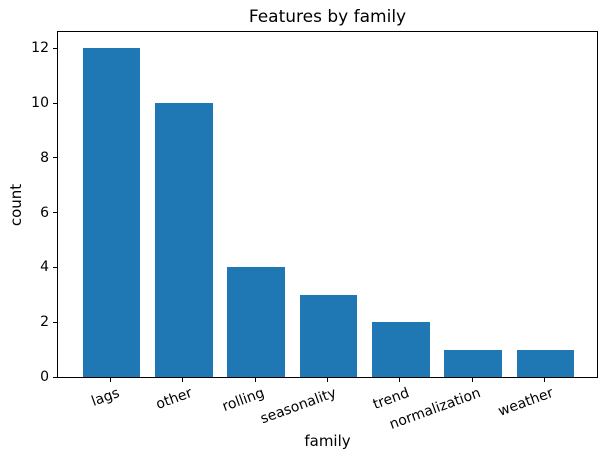 Image resolution: width=609 pixels, height=463 pixels. Describe the element at coordinates (545, 363) in the screenshot. I see `bar-weather` at that location.